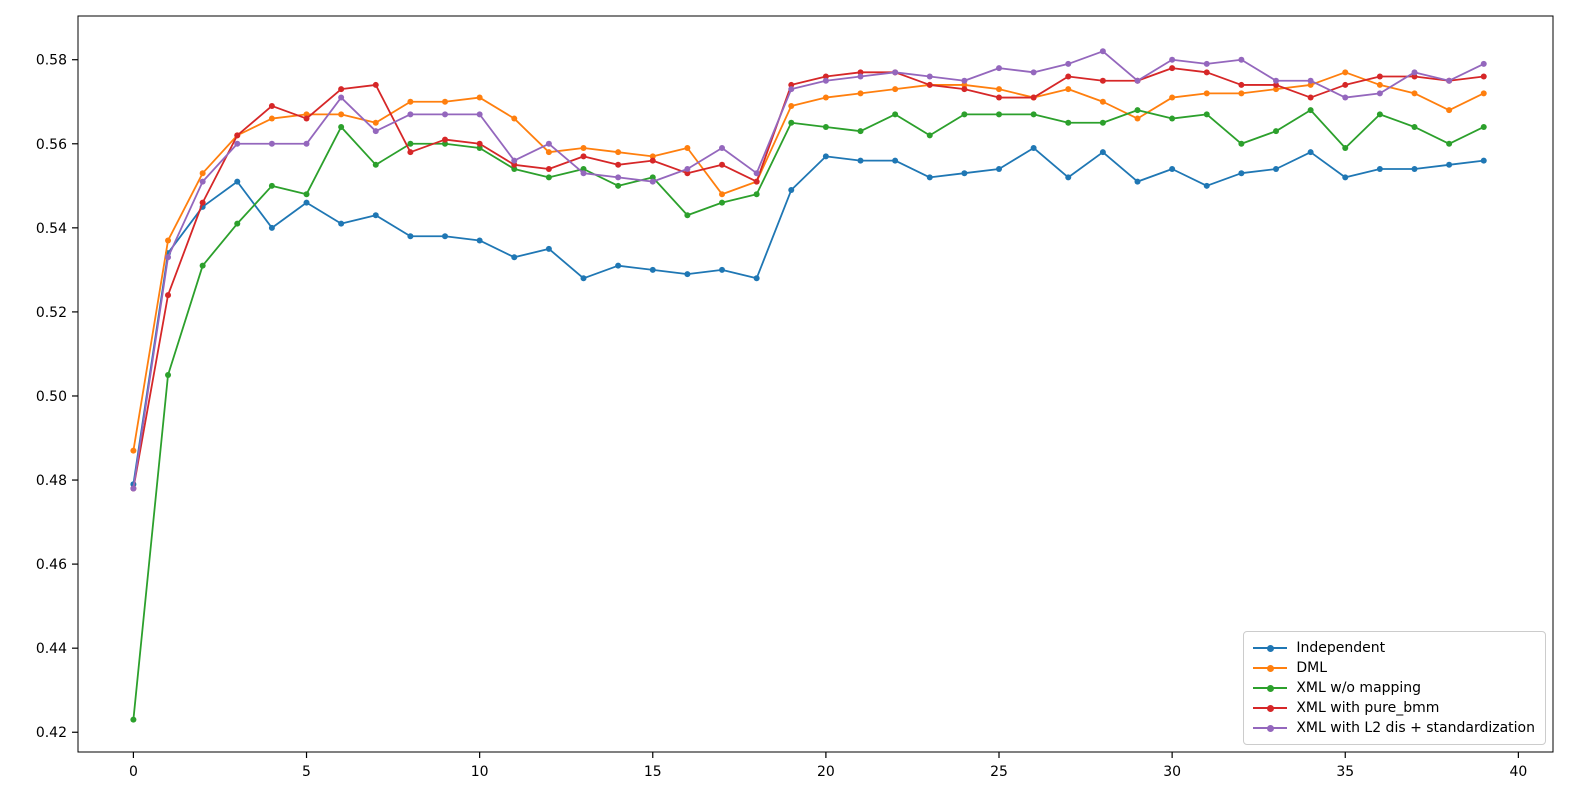  Describe the element at coordinates (51, 145) in the screenshot. I see `y-axis-tick-label: 0.56` at that location.